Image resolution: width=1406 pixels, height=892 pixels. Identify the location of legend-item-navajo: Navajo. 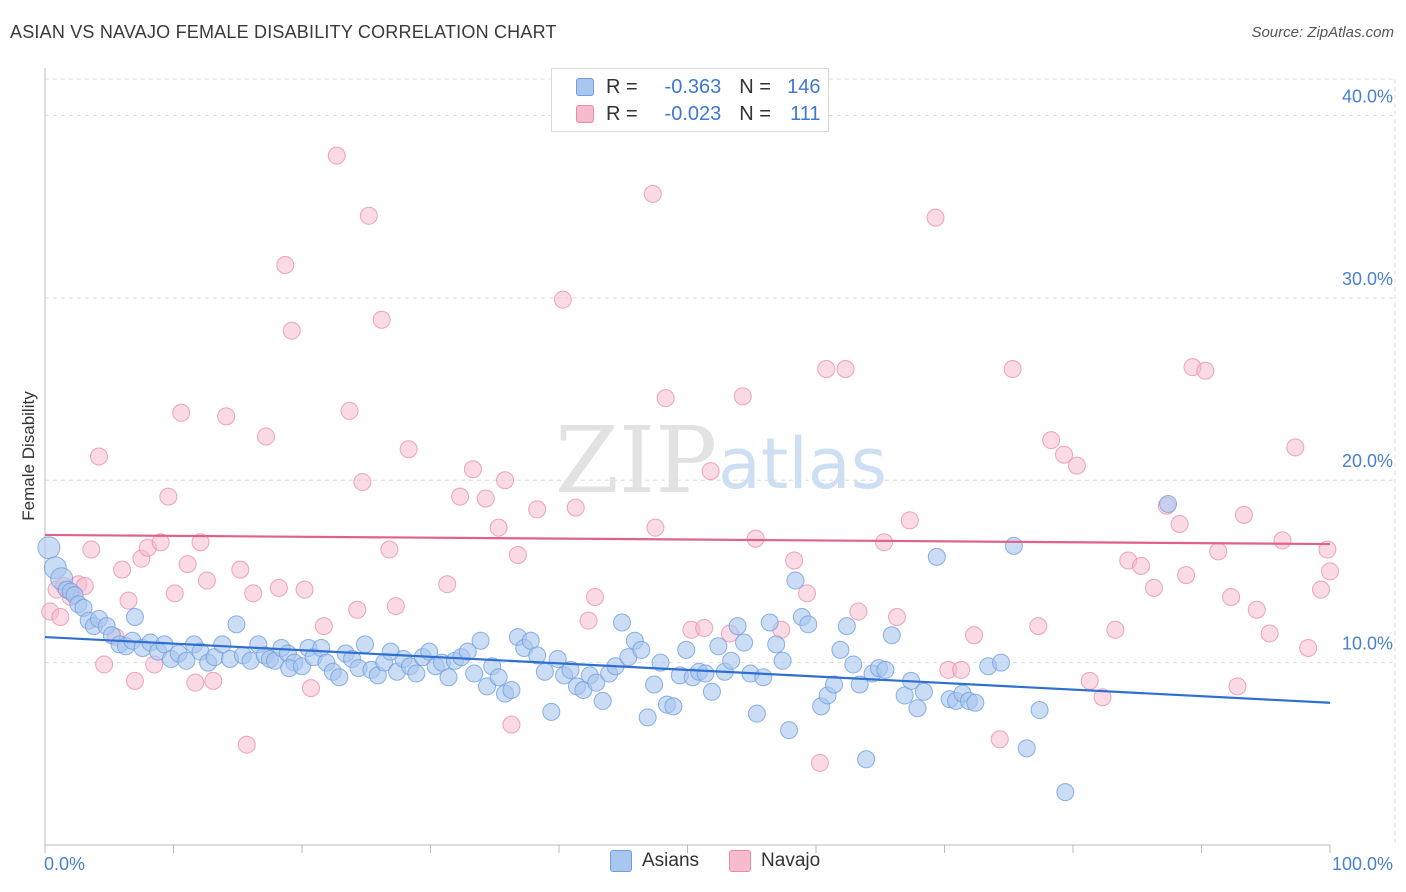
(774, 861).